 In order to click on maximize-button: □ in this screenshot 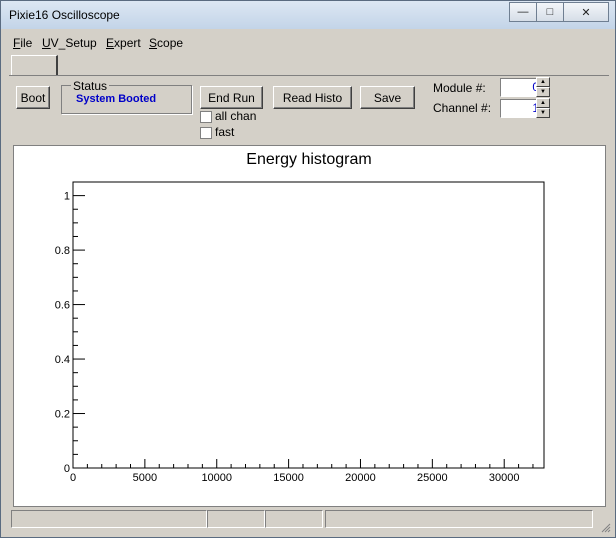, I will do `click(550, 12)`.